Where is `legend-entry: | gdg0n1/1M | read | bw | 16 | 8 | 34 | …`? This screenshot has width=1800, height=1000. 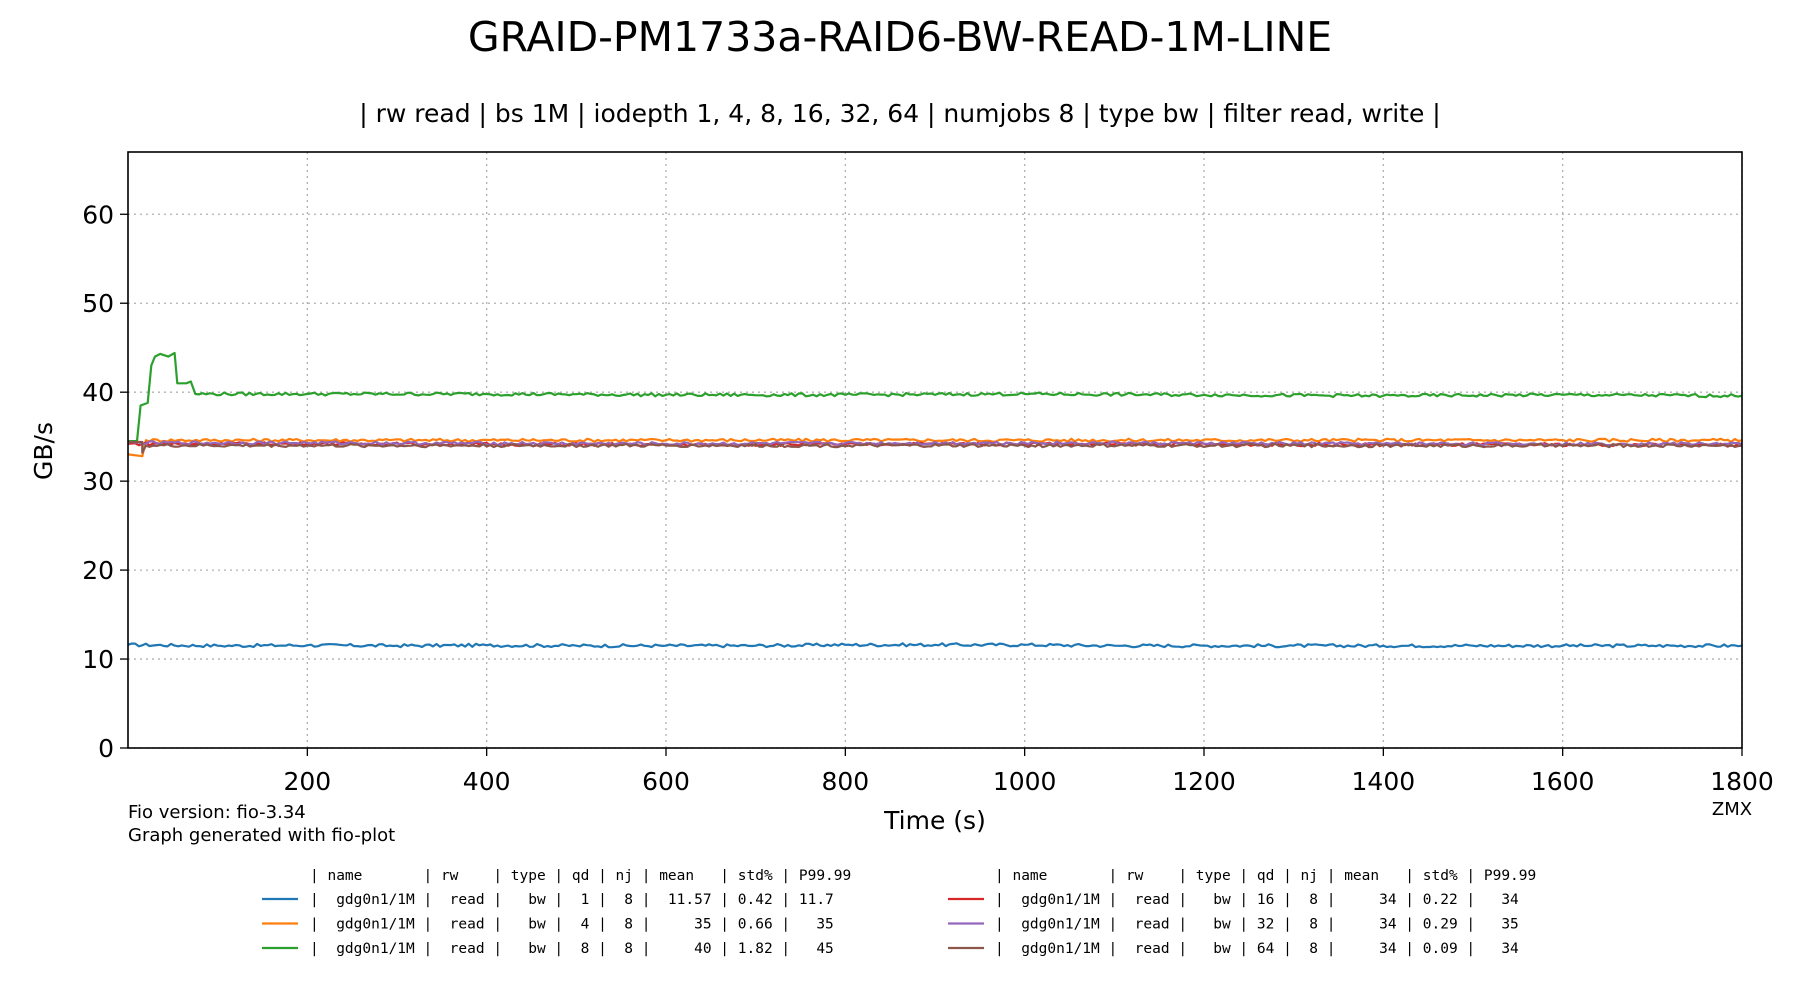 legend-entry: | gdg0n1/1M | read | bw | 16 | 8 | 34 | … is located at coordinates (1257, 900).